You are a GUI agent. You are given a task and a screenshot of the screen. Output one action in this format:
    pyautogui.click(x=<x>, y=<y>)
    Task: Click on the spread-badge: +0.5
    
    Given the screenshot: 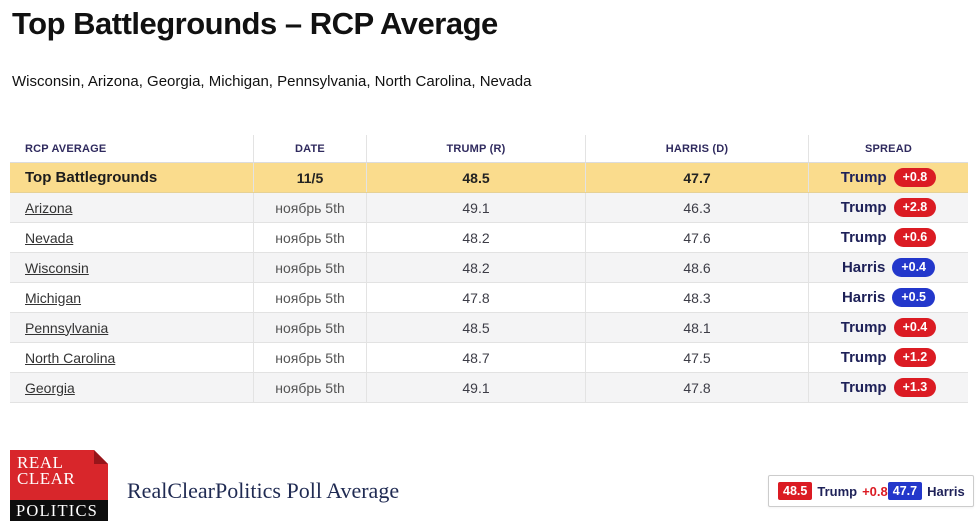 What is the action you would take?
    pyautogui.click(x=914, y=297)
    